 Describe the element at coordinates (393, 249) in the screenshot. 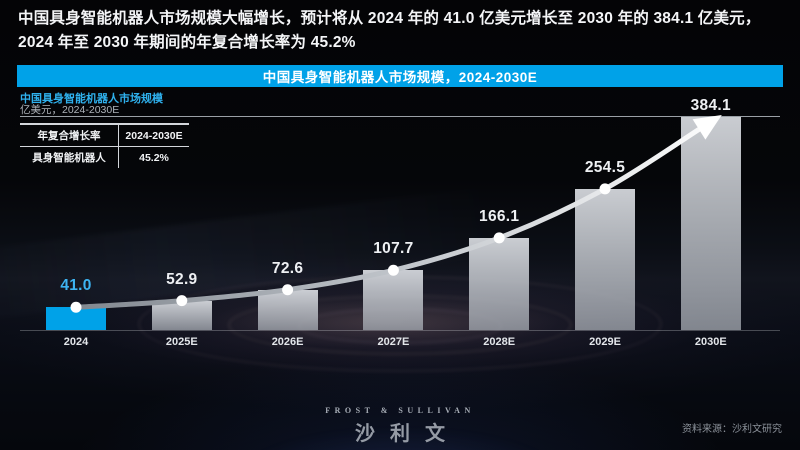

I see `value-label-2027E: 107.7` at that location.